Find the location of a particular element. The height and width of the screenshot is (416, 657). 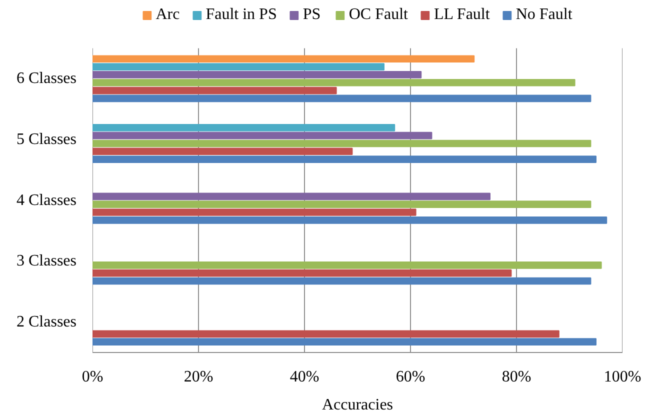

y-tick-label: 4 Classes is located at coordinates (46, 200).